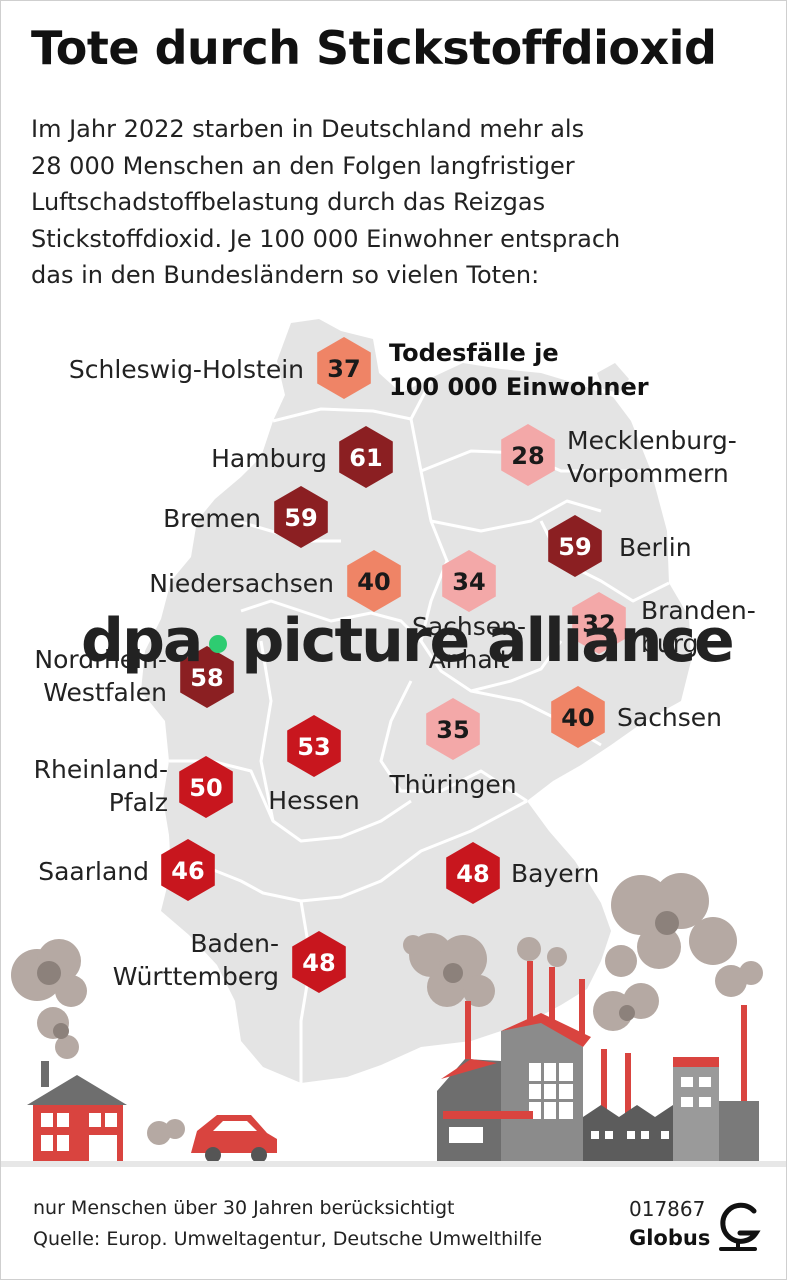 The image size is (787, 1280). Describe the element at coordinates (667, 1209) in the screenshot. I see `graphic-id: 017867` at that location.